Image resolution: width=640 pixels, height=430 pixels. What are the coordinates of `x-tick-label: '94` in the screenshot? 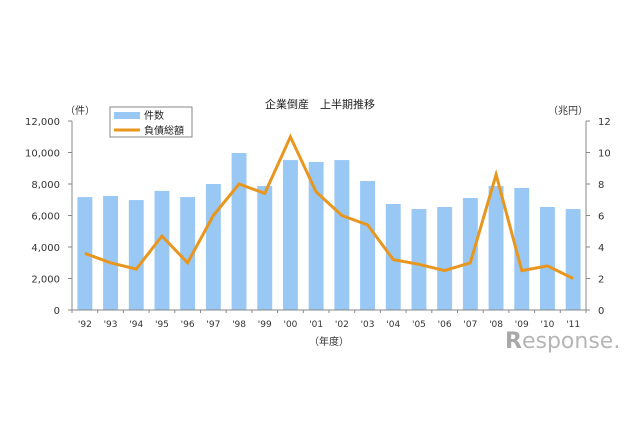 It's located at (136, 325).